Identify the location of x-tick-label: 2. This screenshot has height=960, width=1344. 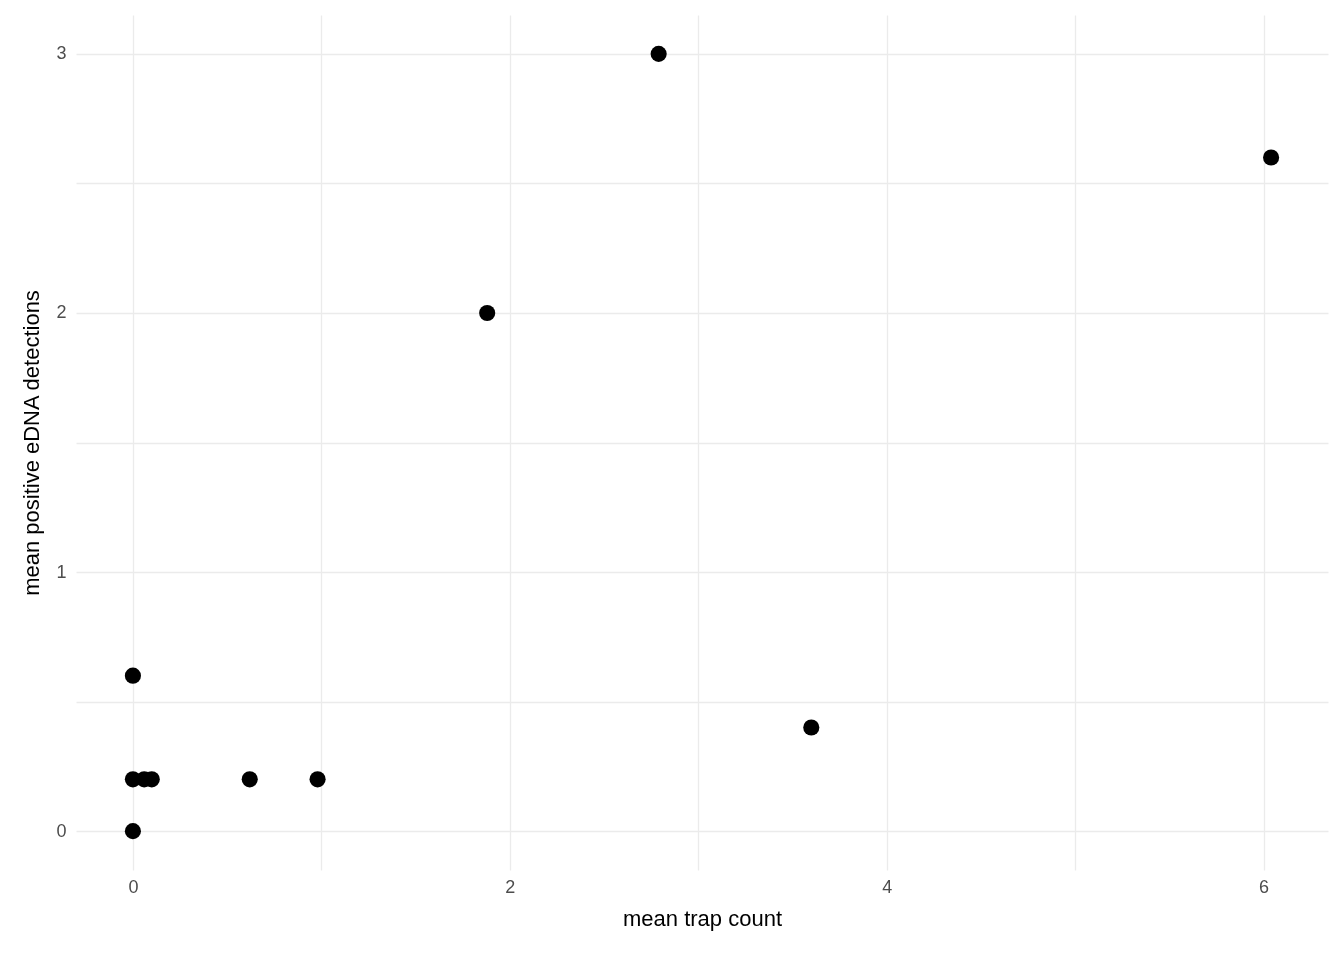
(510, 886).